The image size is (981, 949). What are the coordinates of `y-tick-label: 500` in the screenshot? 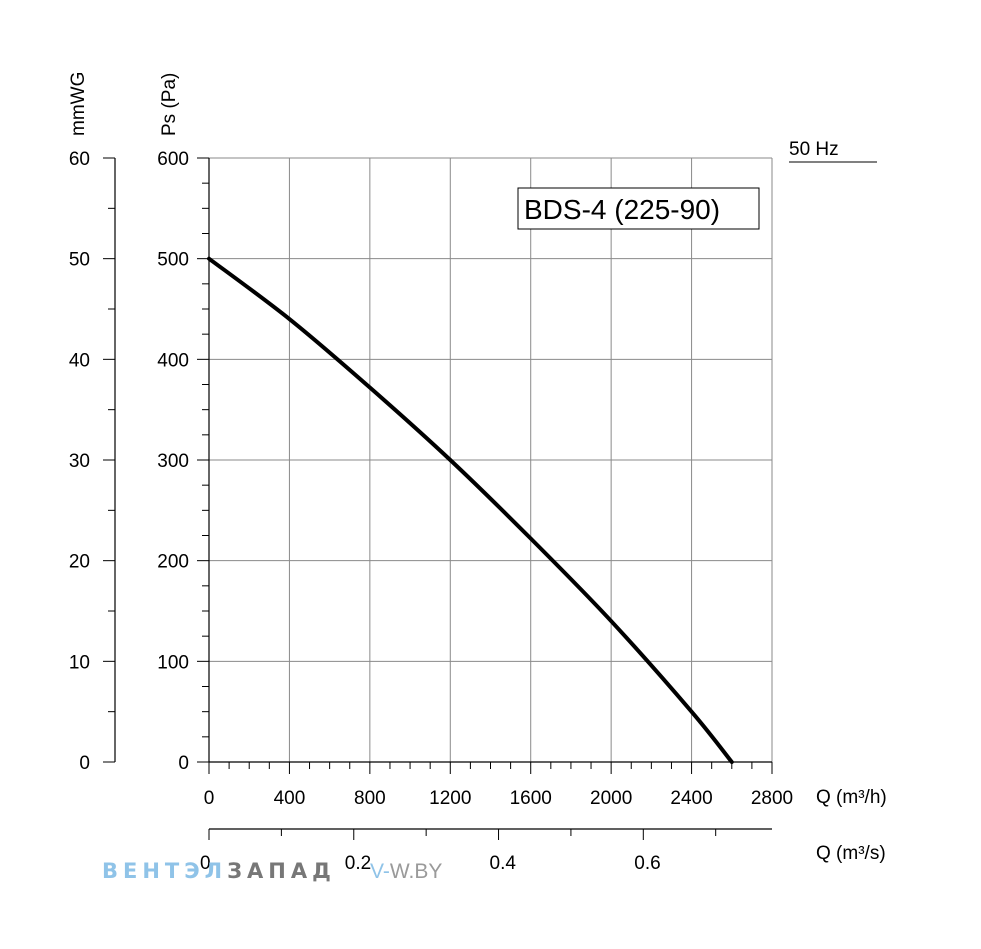 It's located at (173, 260).